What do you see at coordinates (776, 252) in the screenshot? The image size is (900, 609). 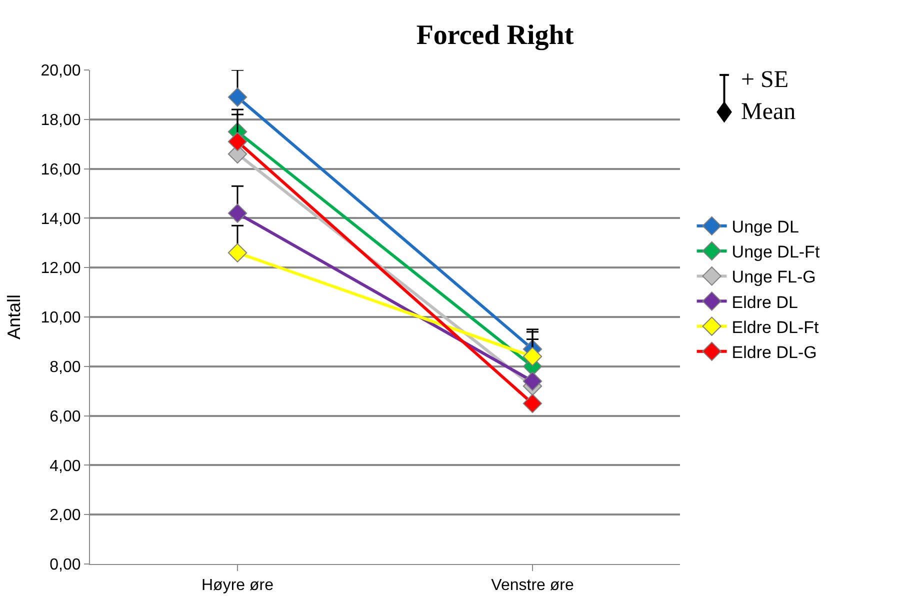 I see `legend-label: Unge DL-Ft` at bounding box center [776, 252].